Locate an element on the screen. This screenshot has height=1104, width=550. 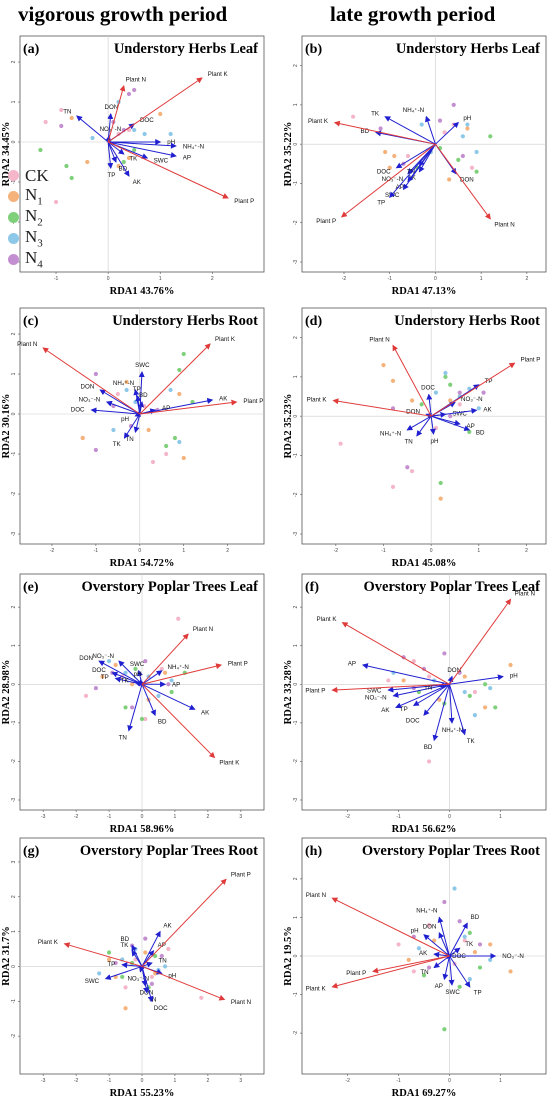
soil-vector-label: pH is located at coordinates (514, 676).